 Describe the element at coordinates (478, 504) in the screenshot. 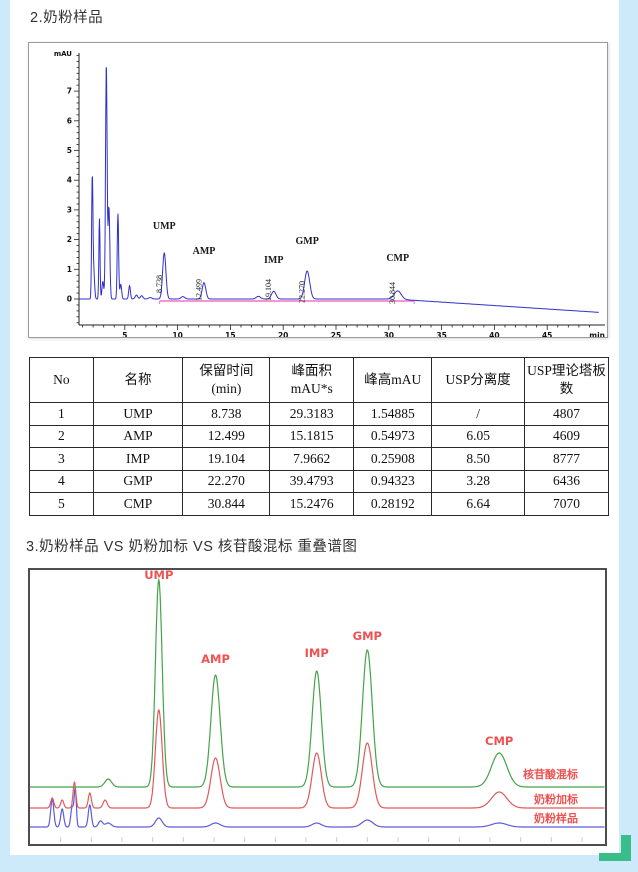

I see `table-cell: 6.64` at that location.